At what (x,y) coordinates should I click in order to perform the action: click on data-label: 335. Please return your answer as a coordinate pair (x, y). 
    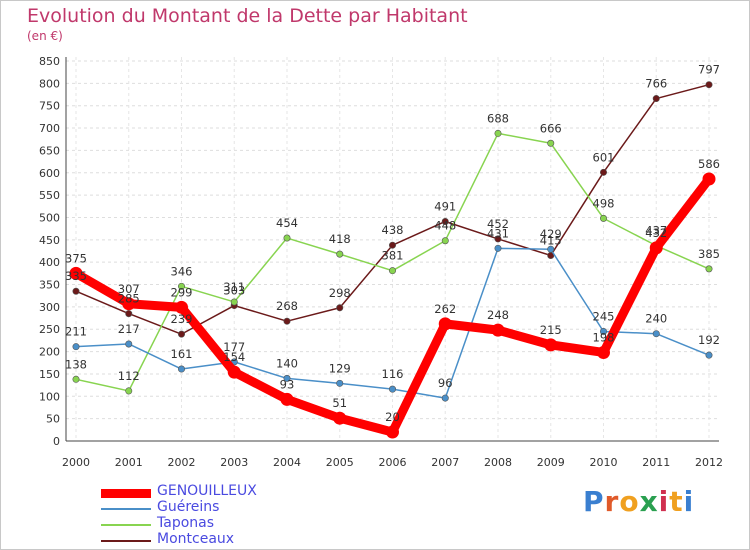
    Looking at the image, I should click on (76, 276).